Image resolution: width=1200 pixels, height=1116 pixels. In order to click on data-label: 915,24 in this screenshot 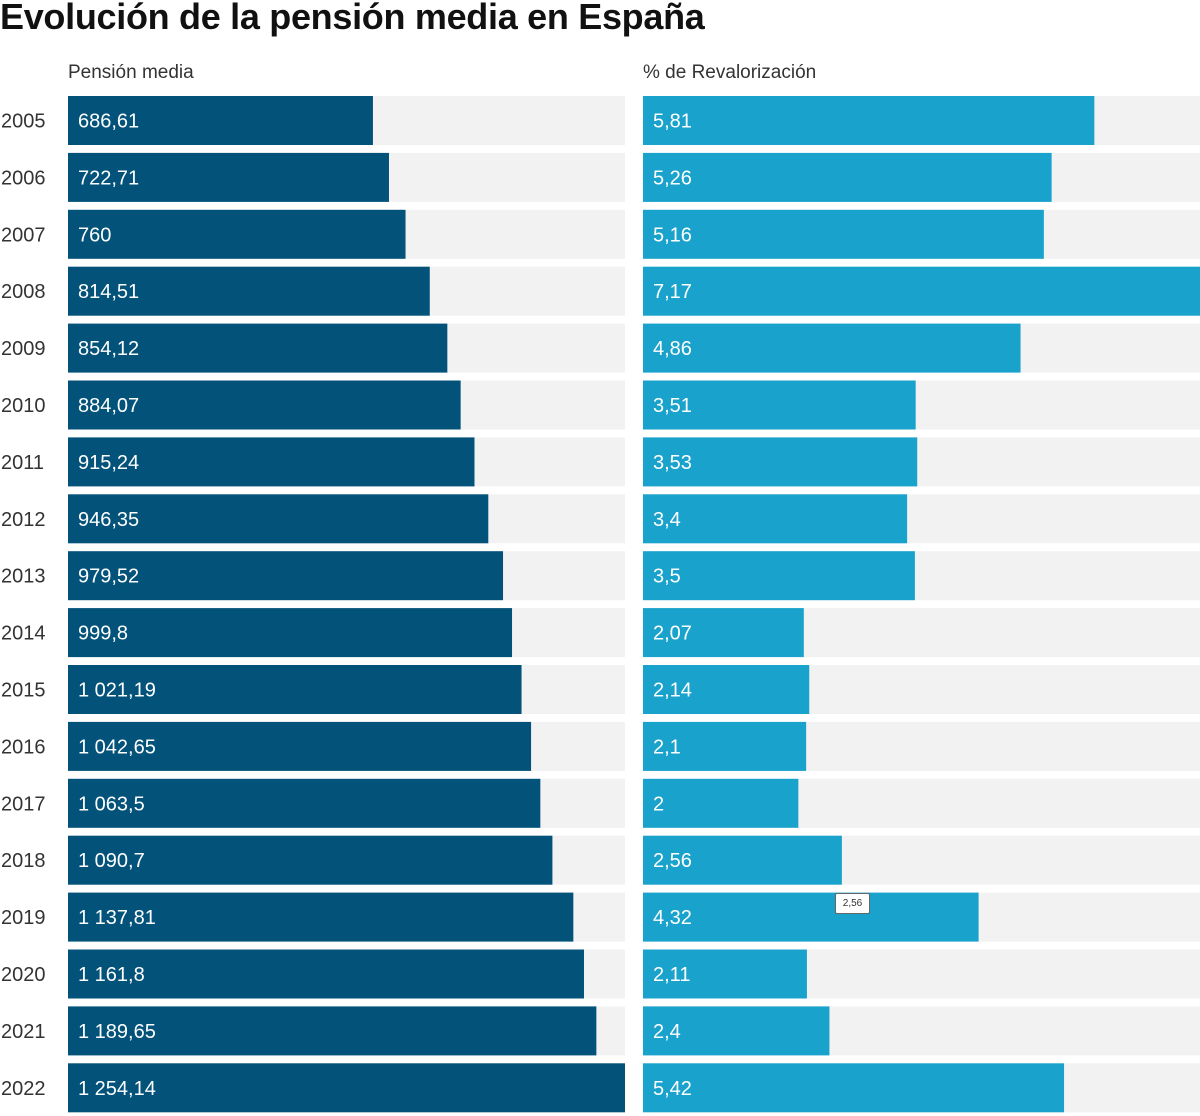, I will do `click(108, 463)`.